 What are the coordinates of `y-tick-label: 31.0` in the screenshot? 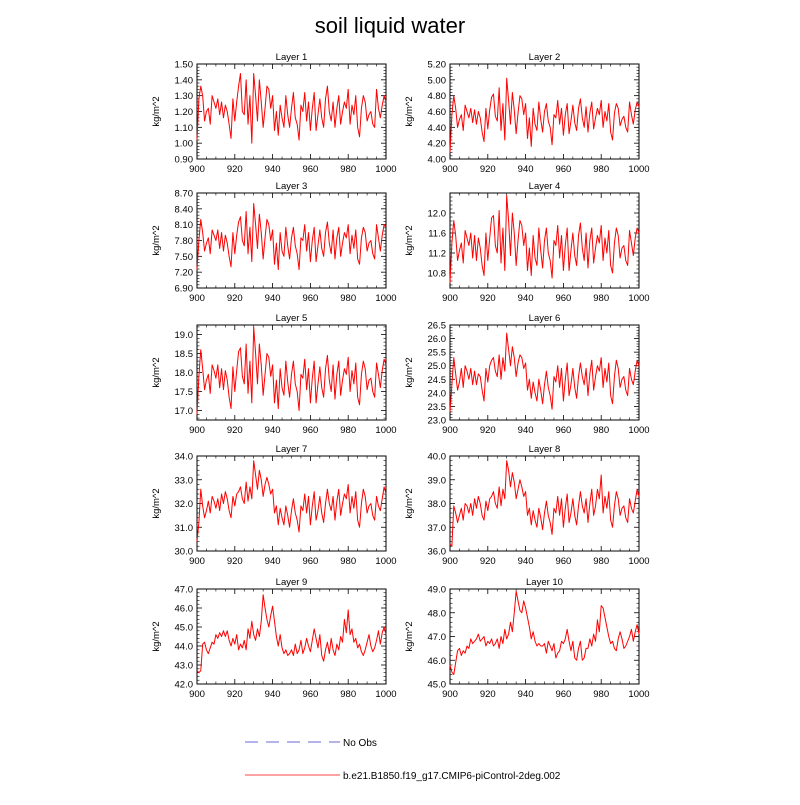 It's located at (184, 528).